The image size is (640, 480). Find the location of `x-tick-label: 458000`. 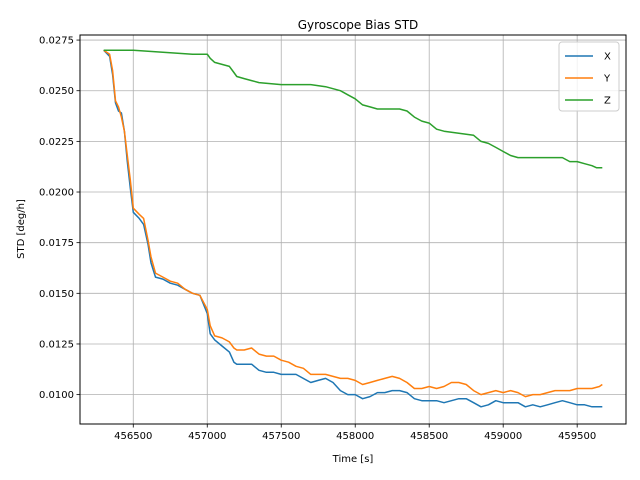

x-tick-label: 458000 is located at coordinates (355, 436).